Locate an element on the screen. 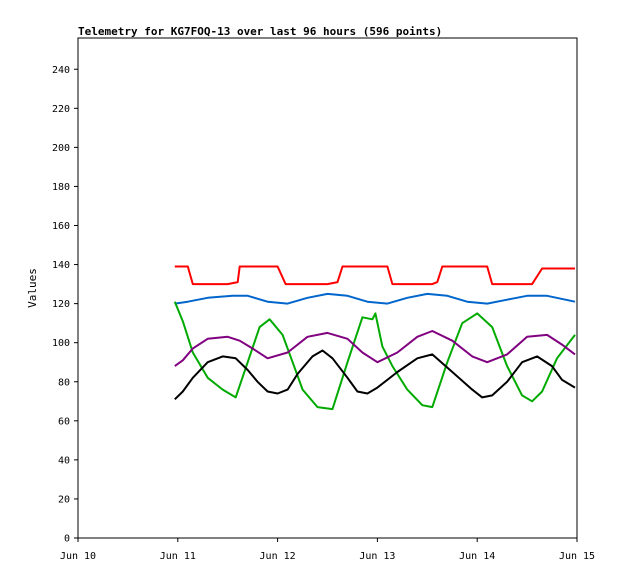  y-axis: 0 20 40 60 80 100 120 140 160 180 200 220 240 is located at coordinates (65, 305).